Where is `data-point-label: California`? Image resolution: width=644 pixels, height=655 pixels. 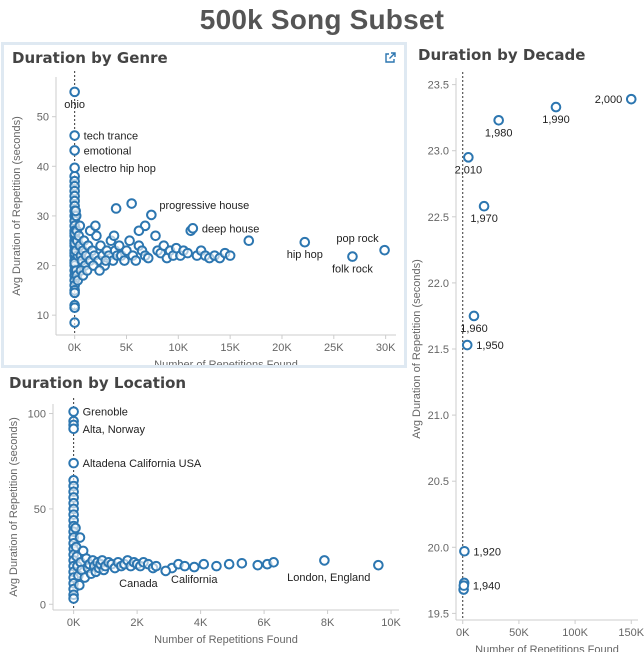 data-point-label: California is located at coordinates (194, 580).